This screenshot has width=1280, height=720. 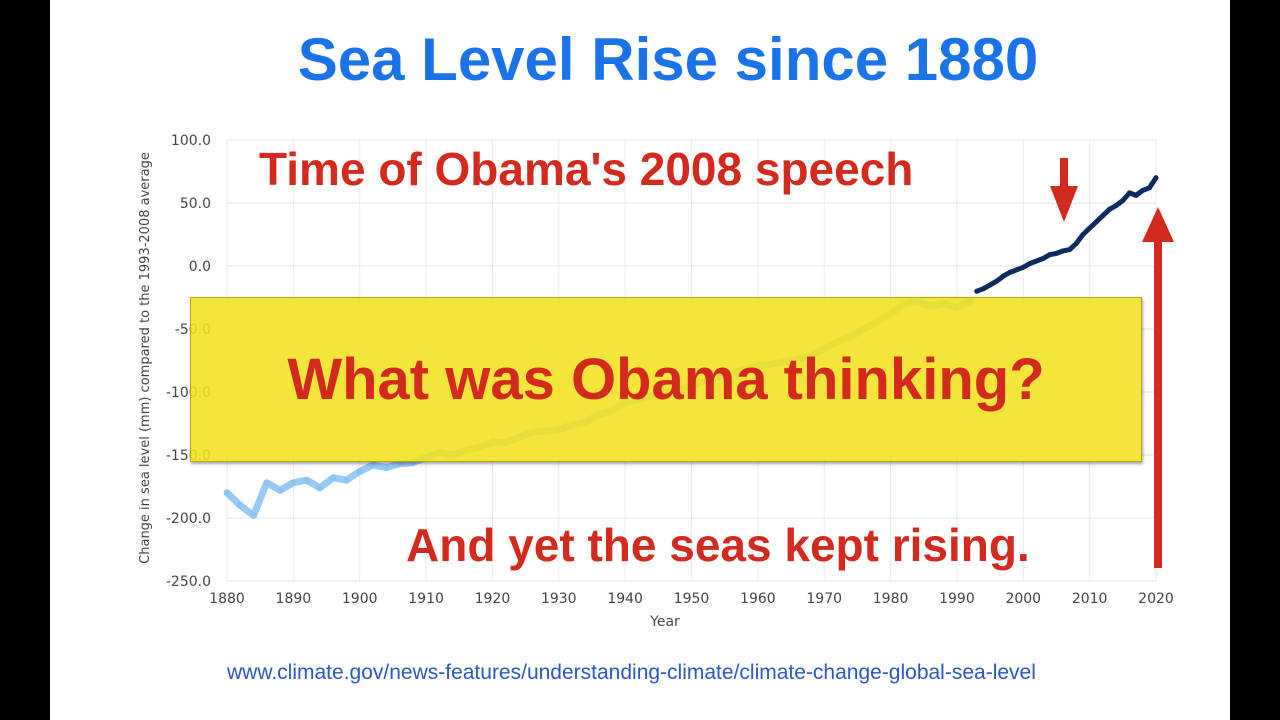 What do you see at coordinates (493, 599) in the screenshot?
I see `x-tick-label: 1920` at bounding box center [493, 599].